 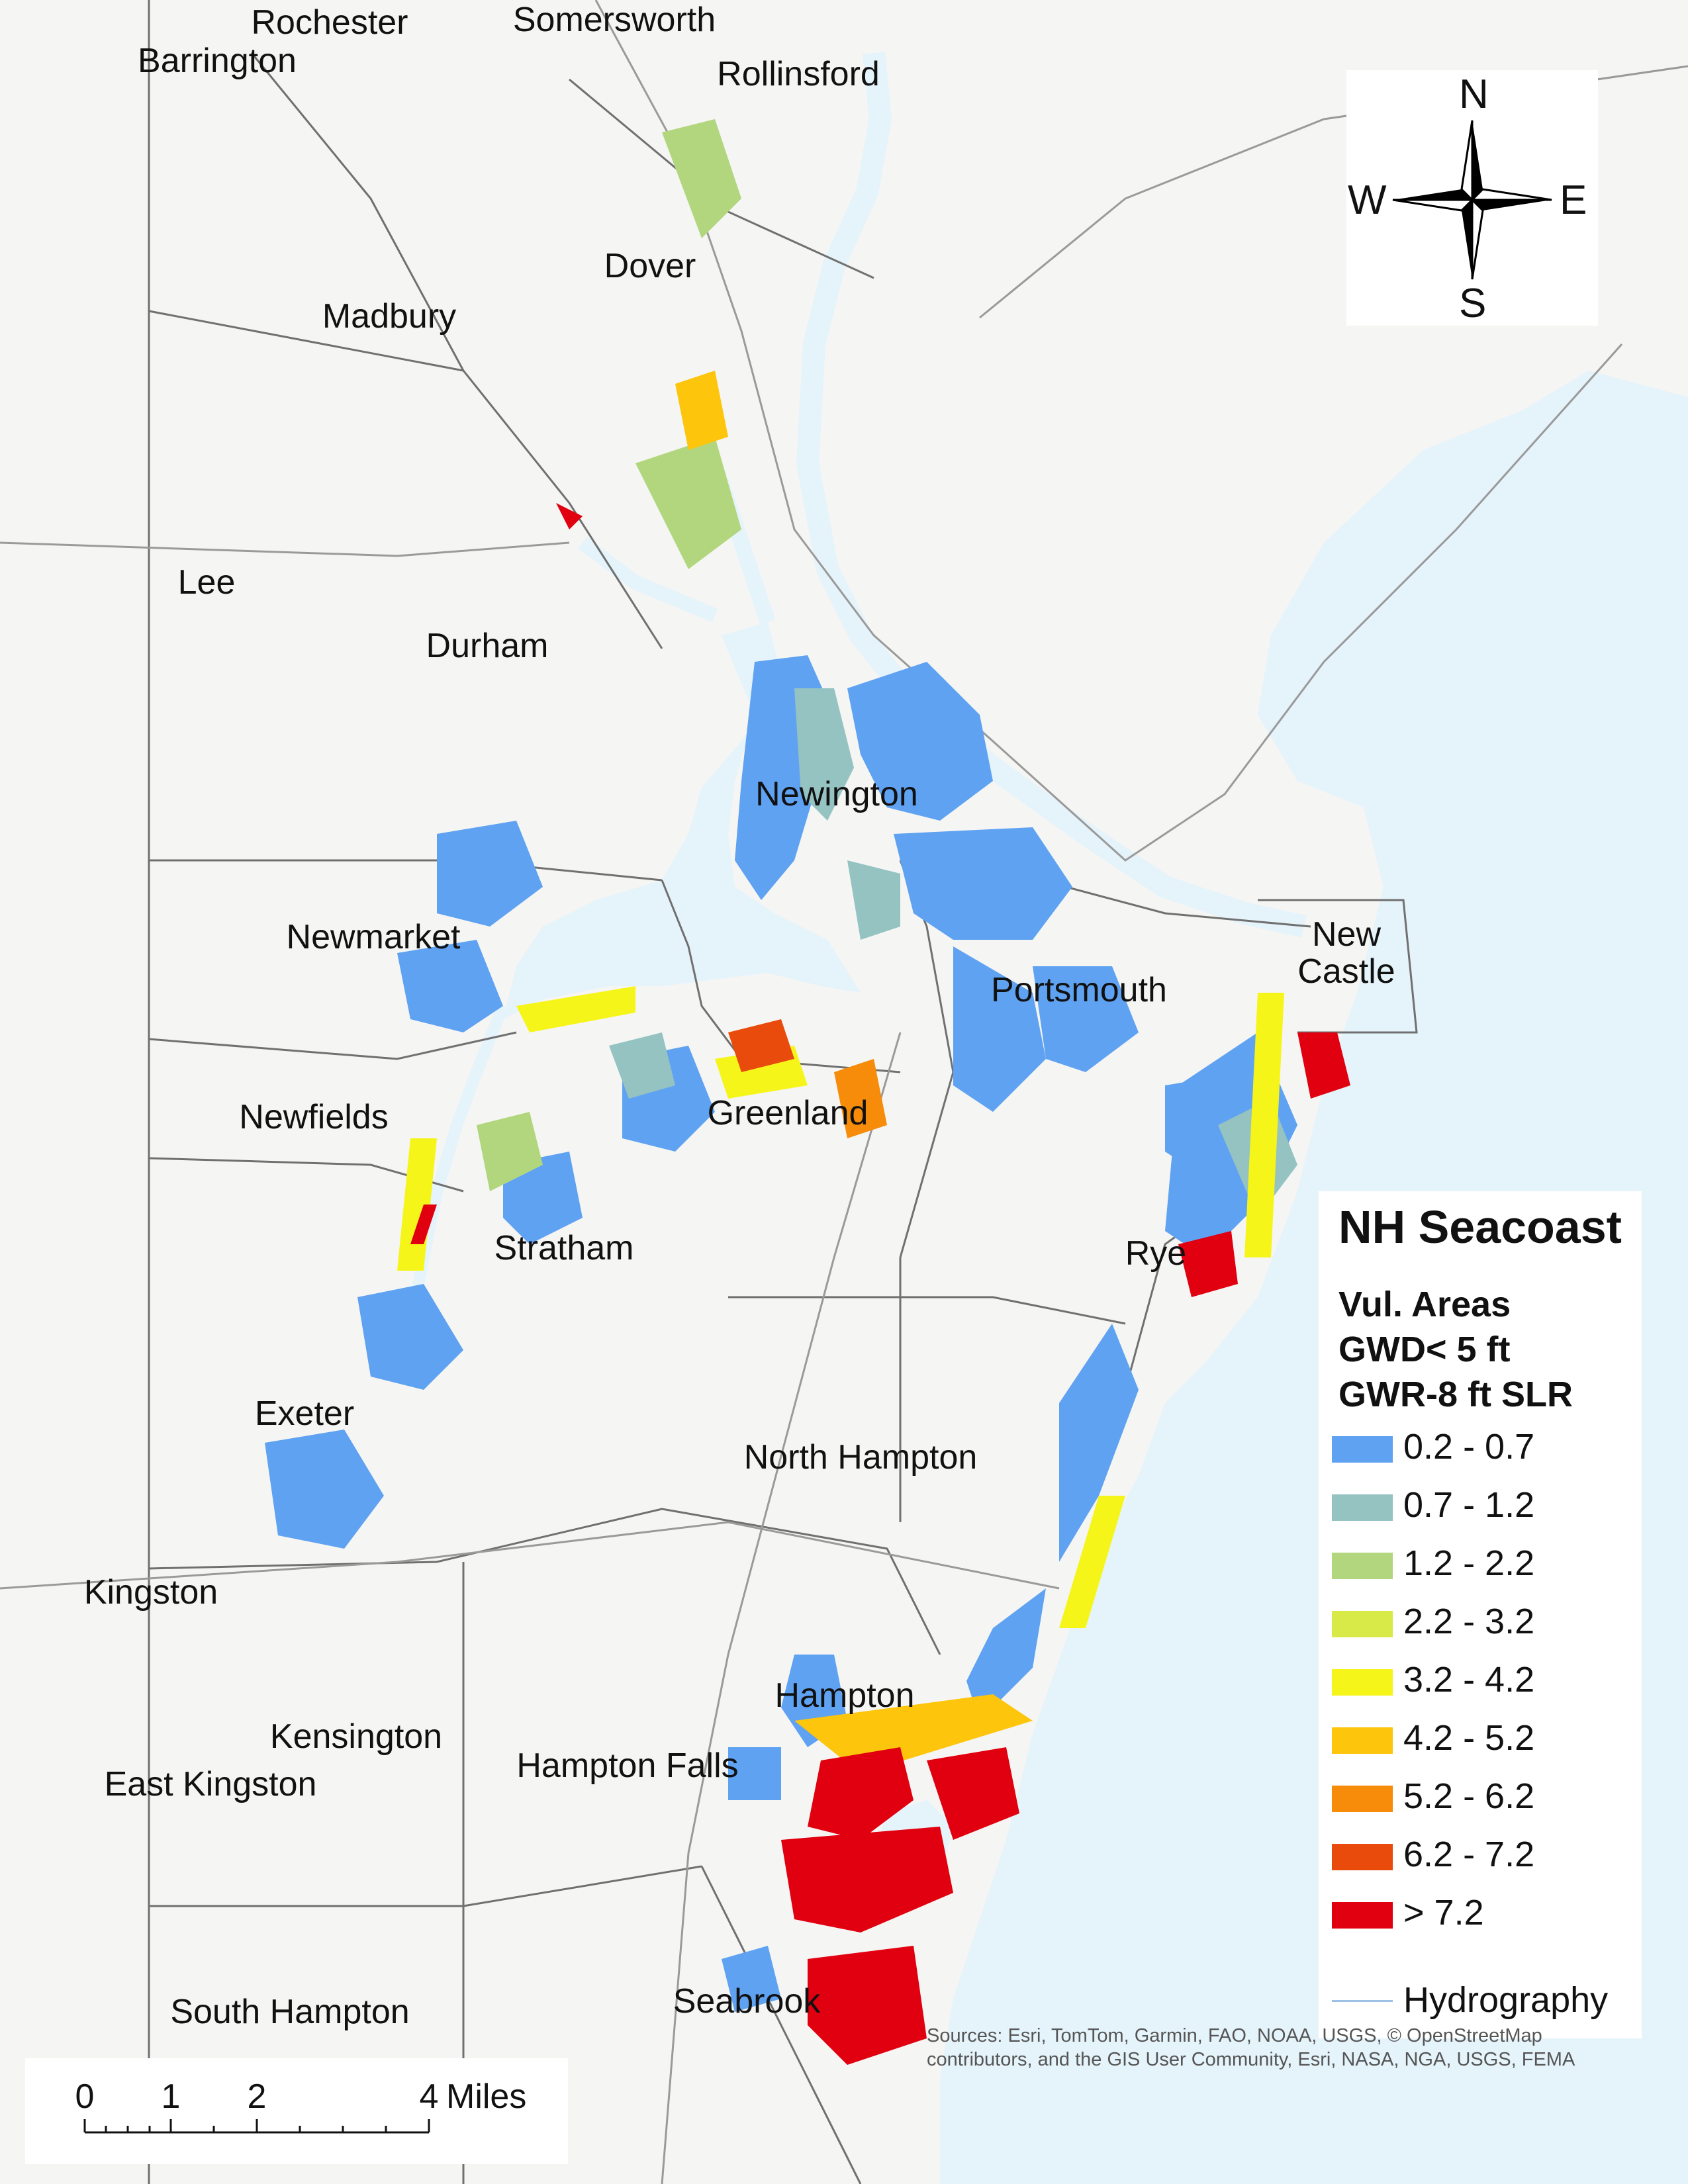 What do you see at coordinates (1455, 1394) in the screenshot?
I see `legend-subtitle-line: GWR-8 ft SLR` at bounding box center [1455, 1394].